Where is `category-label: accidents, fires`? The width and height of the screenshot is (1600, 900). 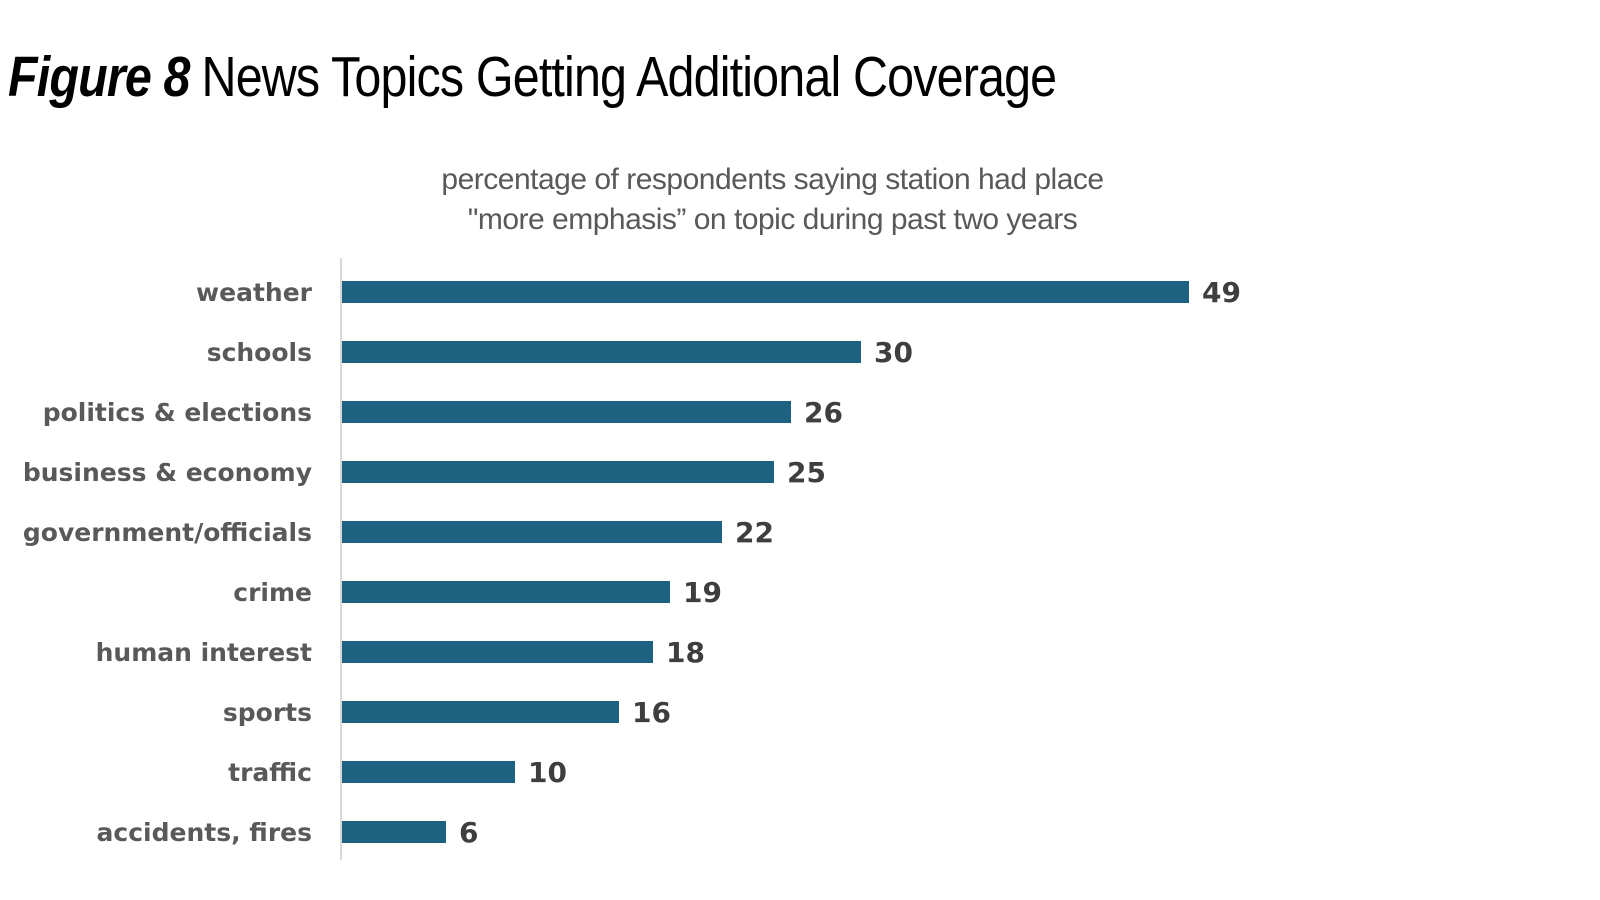 category-label: accidents, fires is located at coordinates (204, 832).